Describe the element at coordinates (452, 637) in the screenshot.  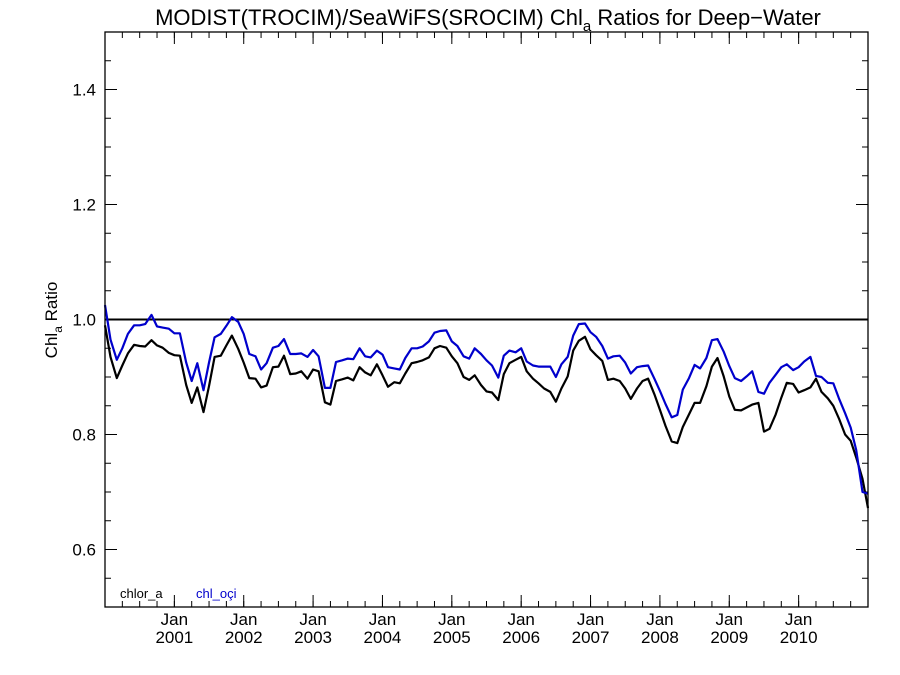
I see `x-tick-label-year: 2005` at that location.